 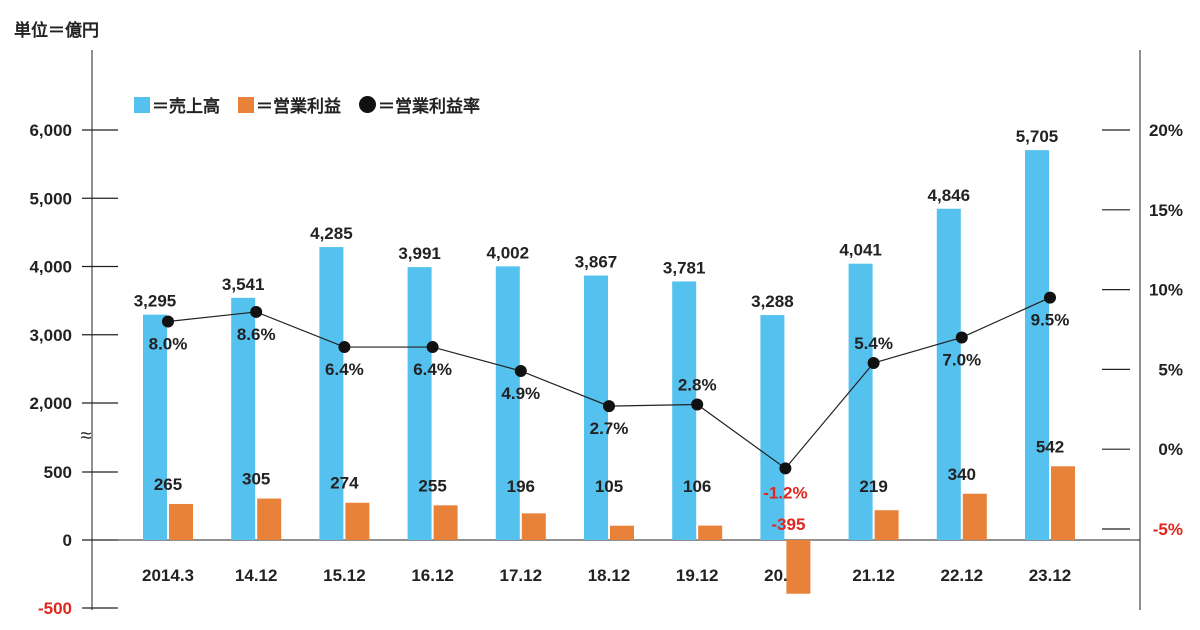 What do you see at coordinates (256, 575) in the screenshot?
I see `x-tick-label: 14.12` at bounding box center [256, 575].